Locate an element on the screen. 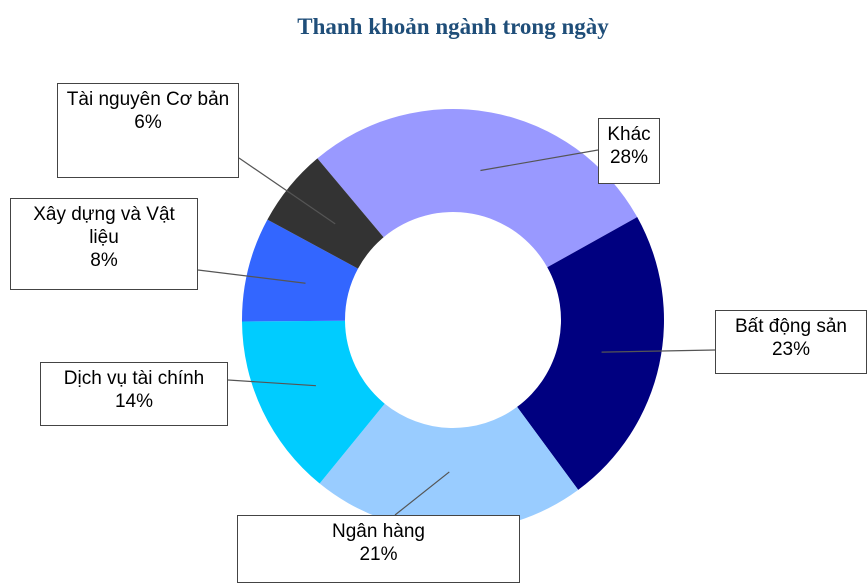 The height and width of the screenshot is (583, 867). label-name: Ngân hàng is located at coordinates (378, 531).